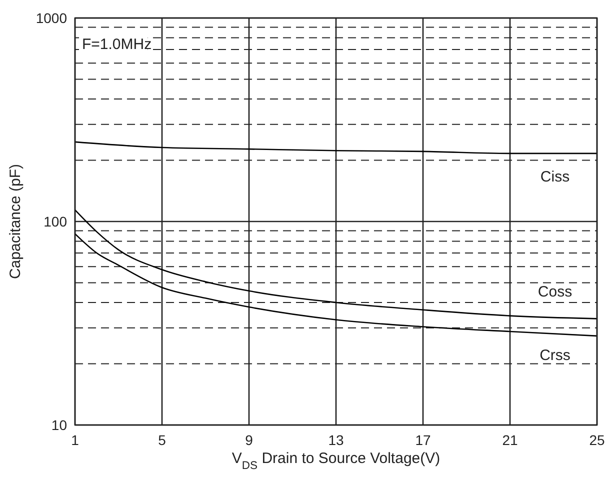 The width and height of the screenshot is (608, 487). What do you see at coordinates (336, 440) in the screenshot?
I see `x-tick-label: 13` at bounding box center [336, 440].